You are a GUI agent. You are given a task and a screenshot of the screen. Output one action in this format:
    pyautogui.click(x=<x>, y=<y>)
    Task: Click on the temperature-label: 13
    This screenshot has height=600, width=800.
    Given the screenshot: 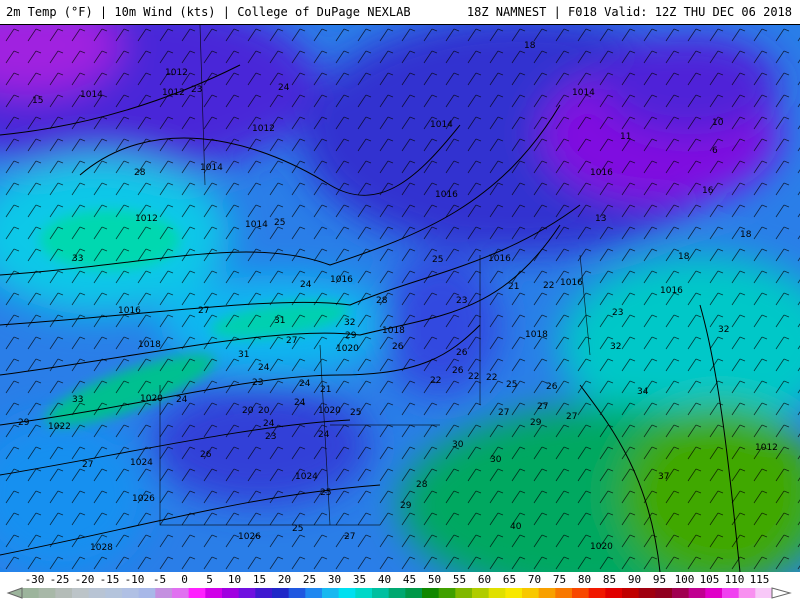 What is the action you would take?
    pyautogui.click(x=600, y=219)
    